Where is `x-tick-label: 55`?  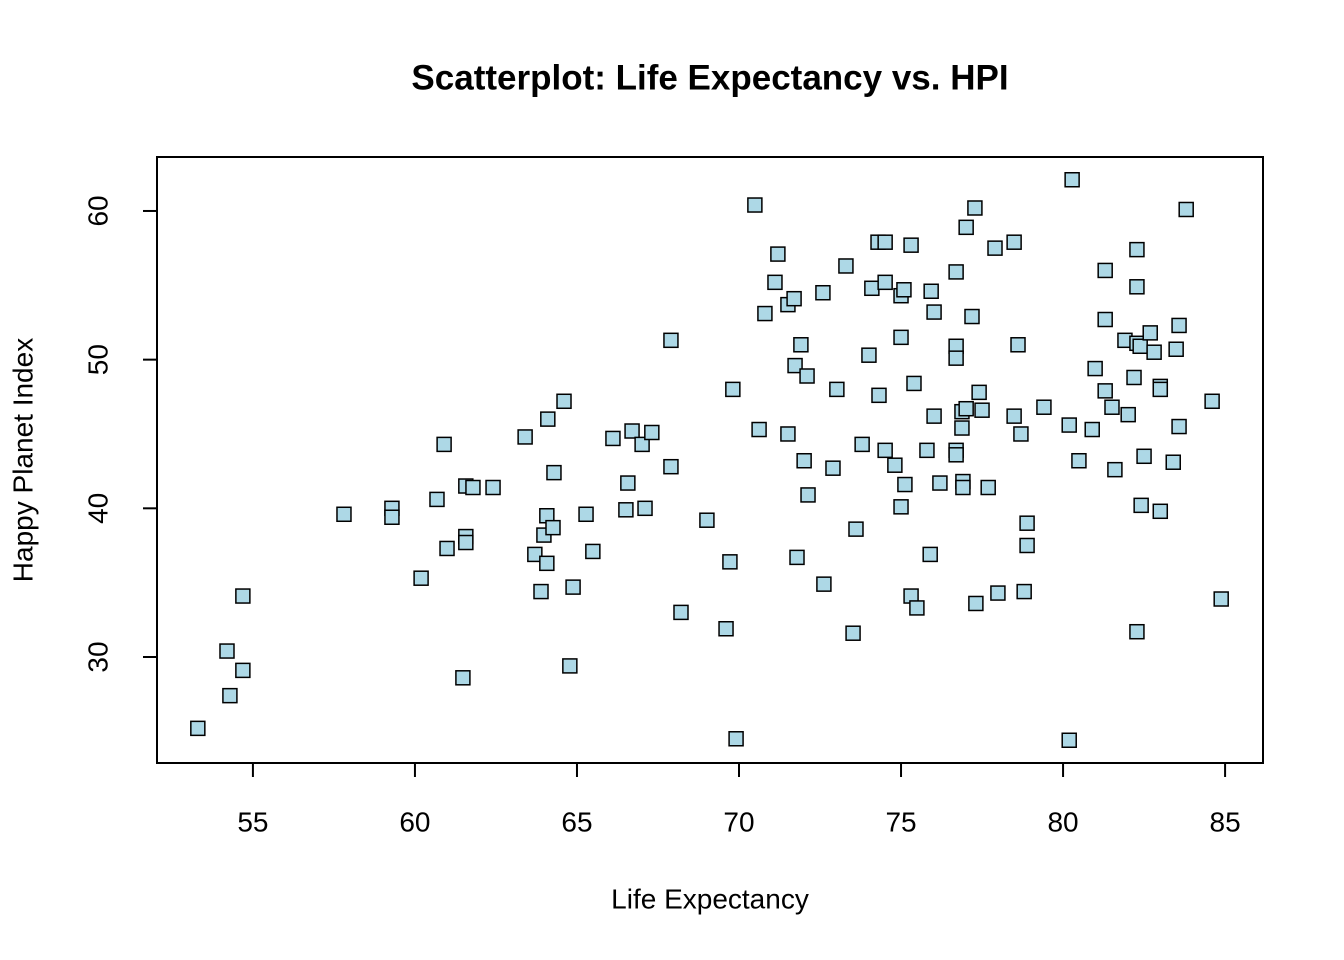
x-tick-label: 55 is located at coordinates (252, 821).